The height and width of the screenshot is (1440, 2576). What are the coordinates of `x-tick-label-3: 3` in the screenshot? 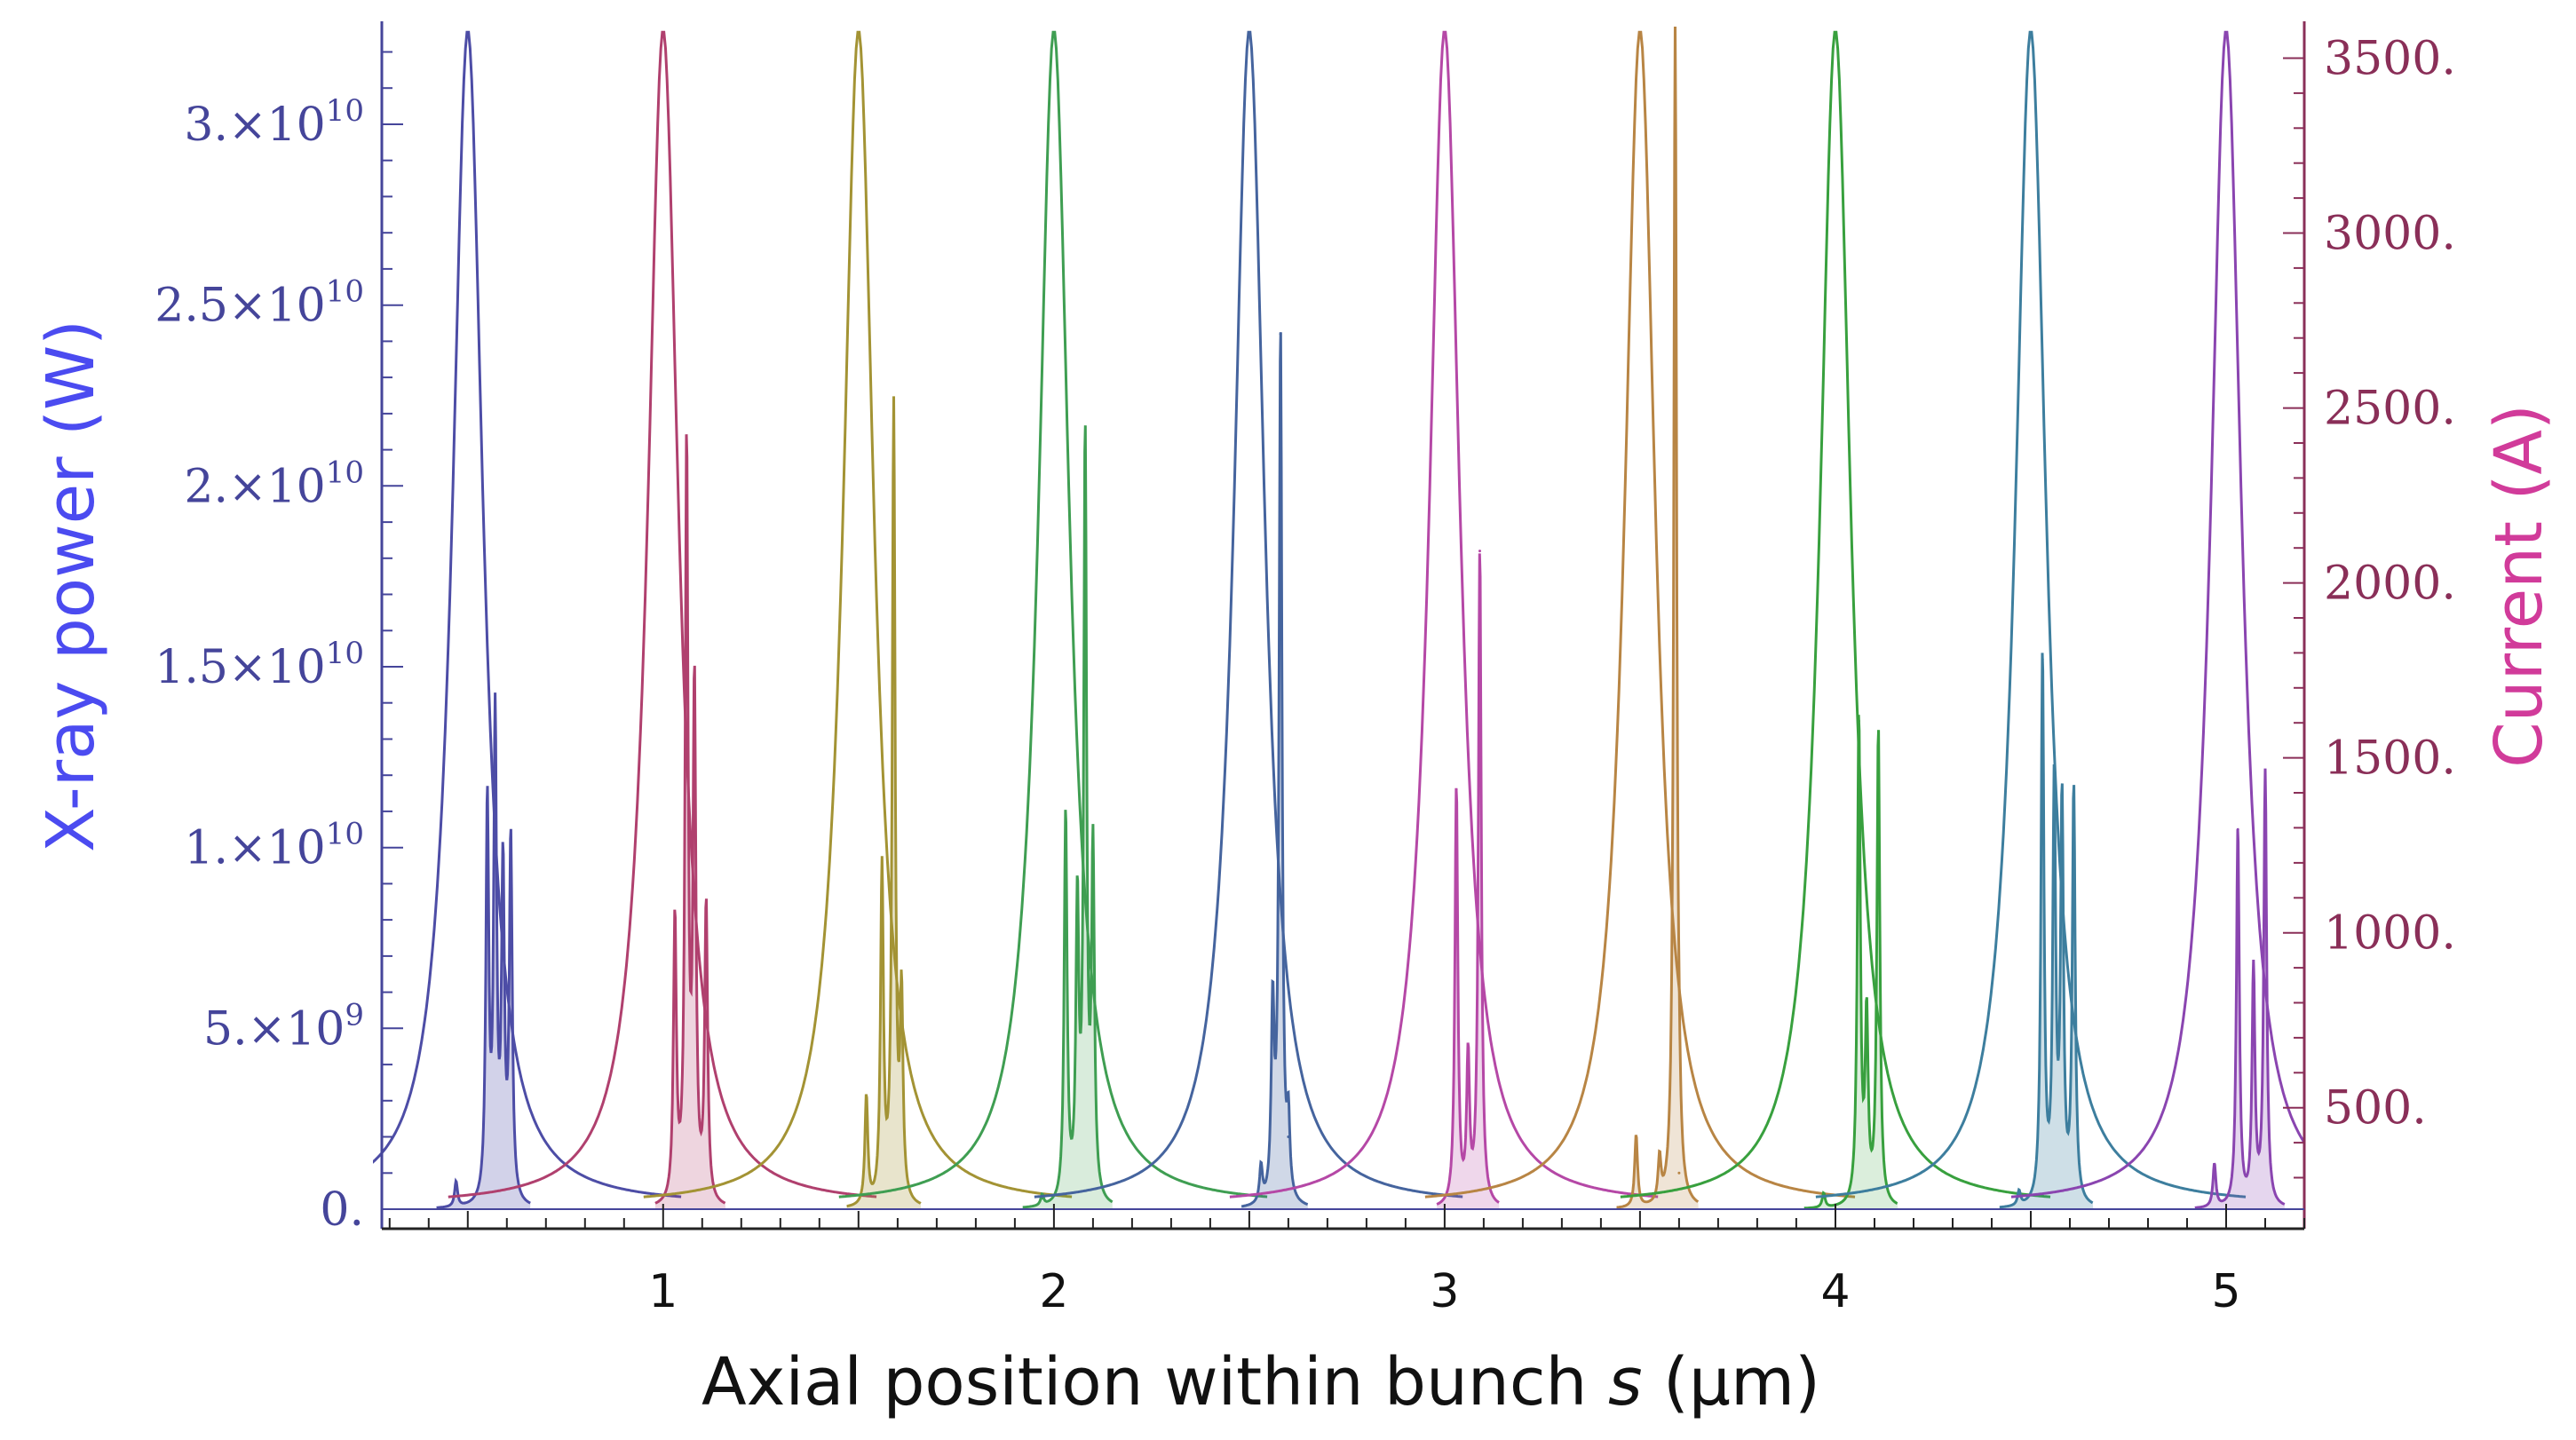 It's located at (1445, 1291).